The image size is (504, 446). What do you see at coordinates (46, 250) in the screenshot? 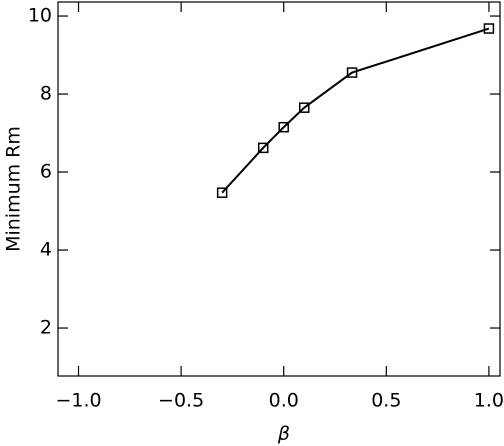
I see `y-tick-label: 4` at bounding box center [46, 250].